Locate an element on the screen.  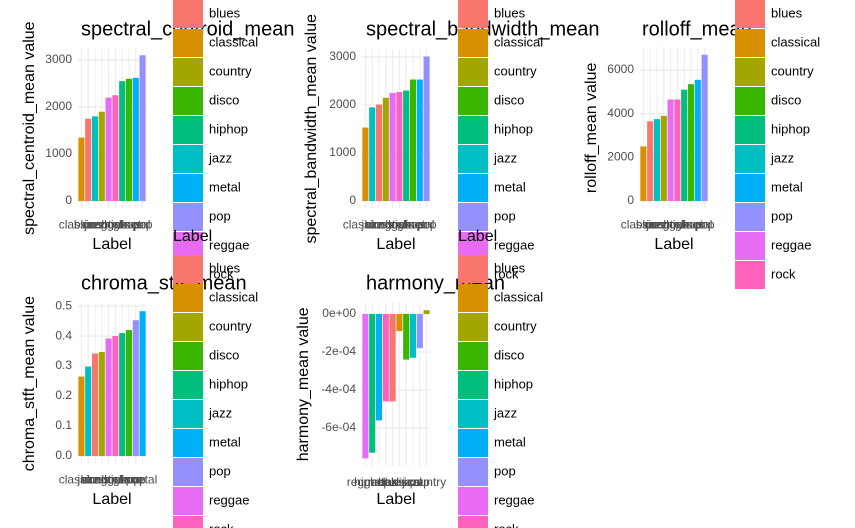
legend-label: country is located at coordinates (230, 70).